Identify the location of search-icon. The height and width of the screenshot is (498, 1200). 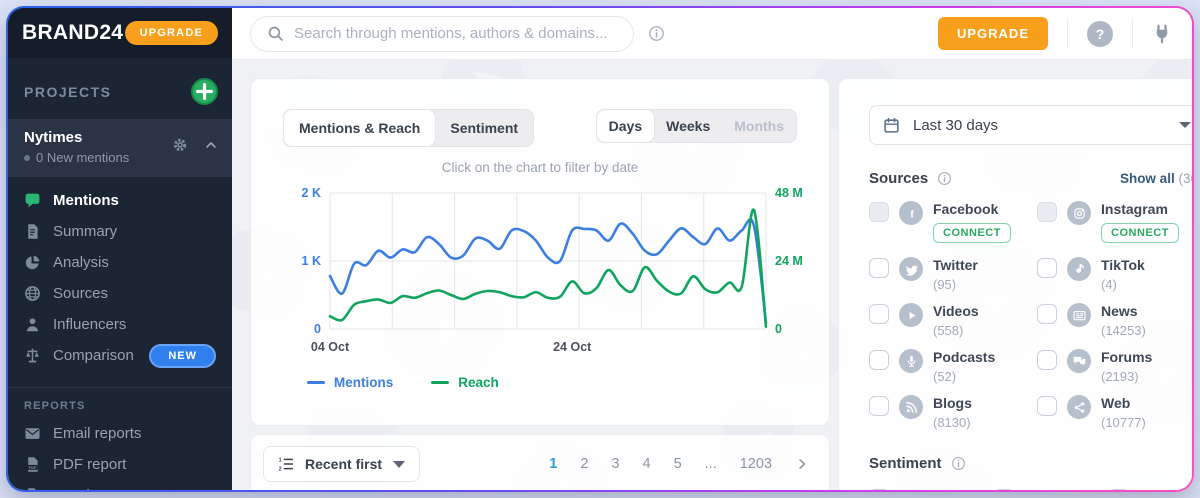
(275, 33).